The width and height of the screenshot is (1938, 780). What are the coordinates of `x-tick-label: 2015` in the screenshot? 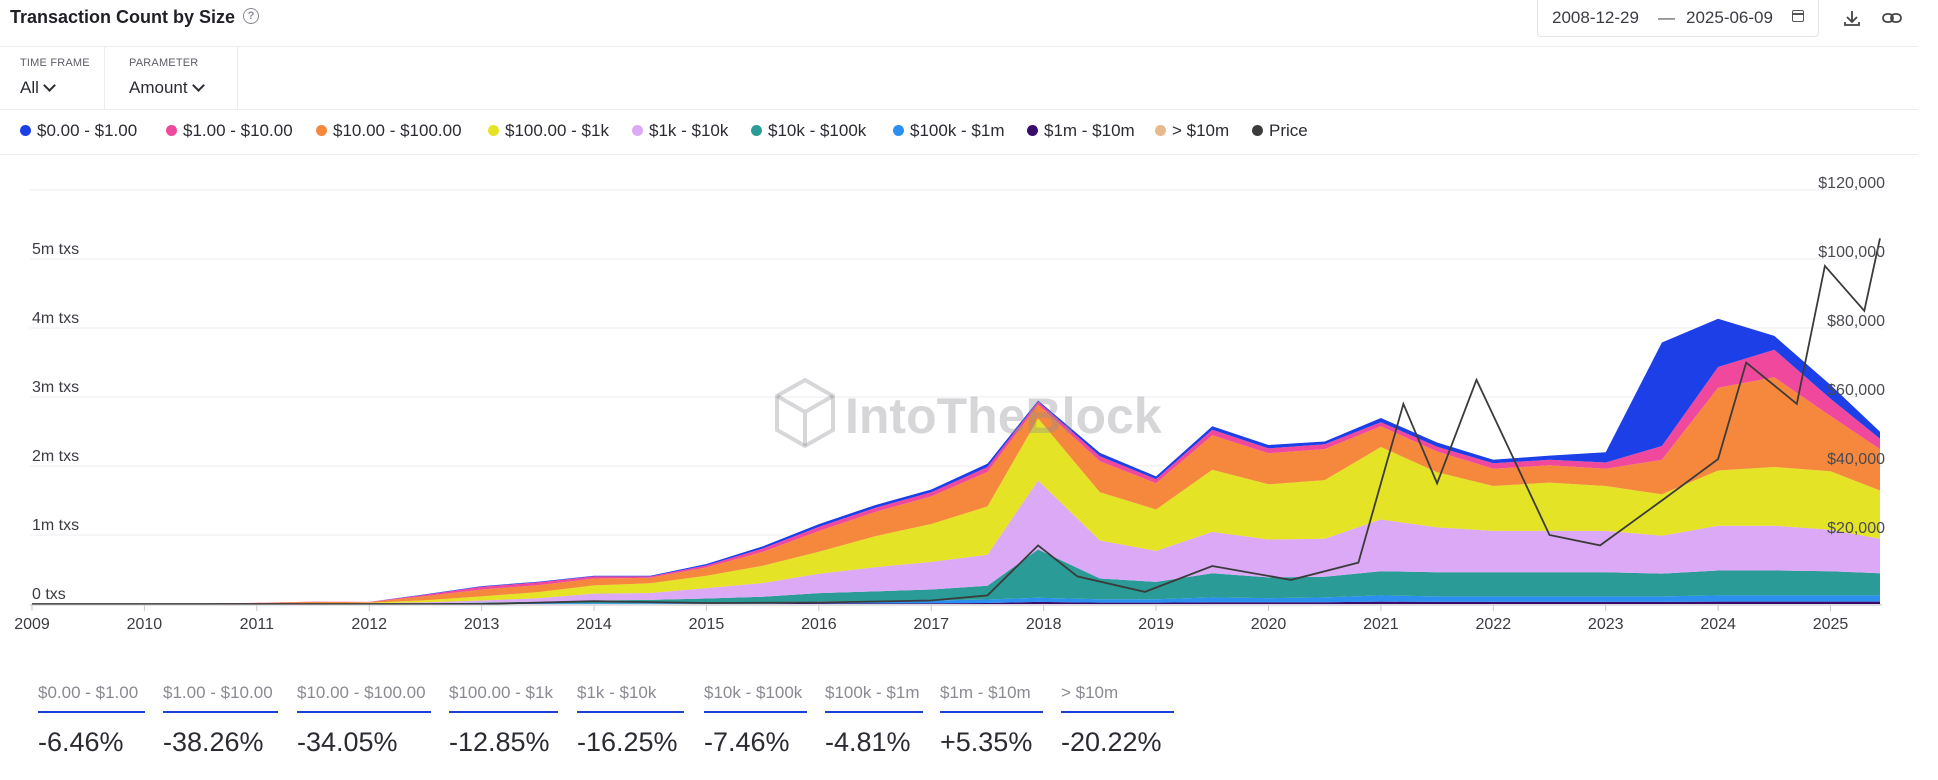 It's located at (707, 624).